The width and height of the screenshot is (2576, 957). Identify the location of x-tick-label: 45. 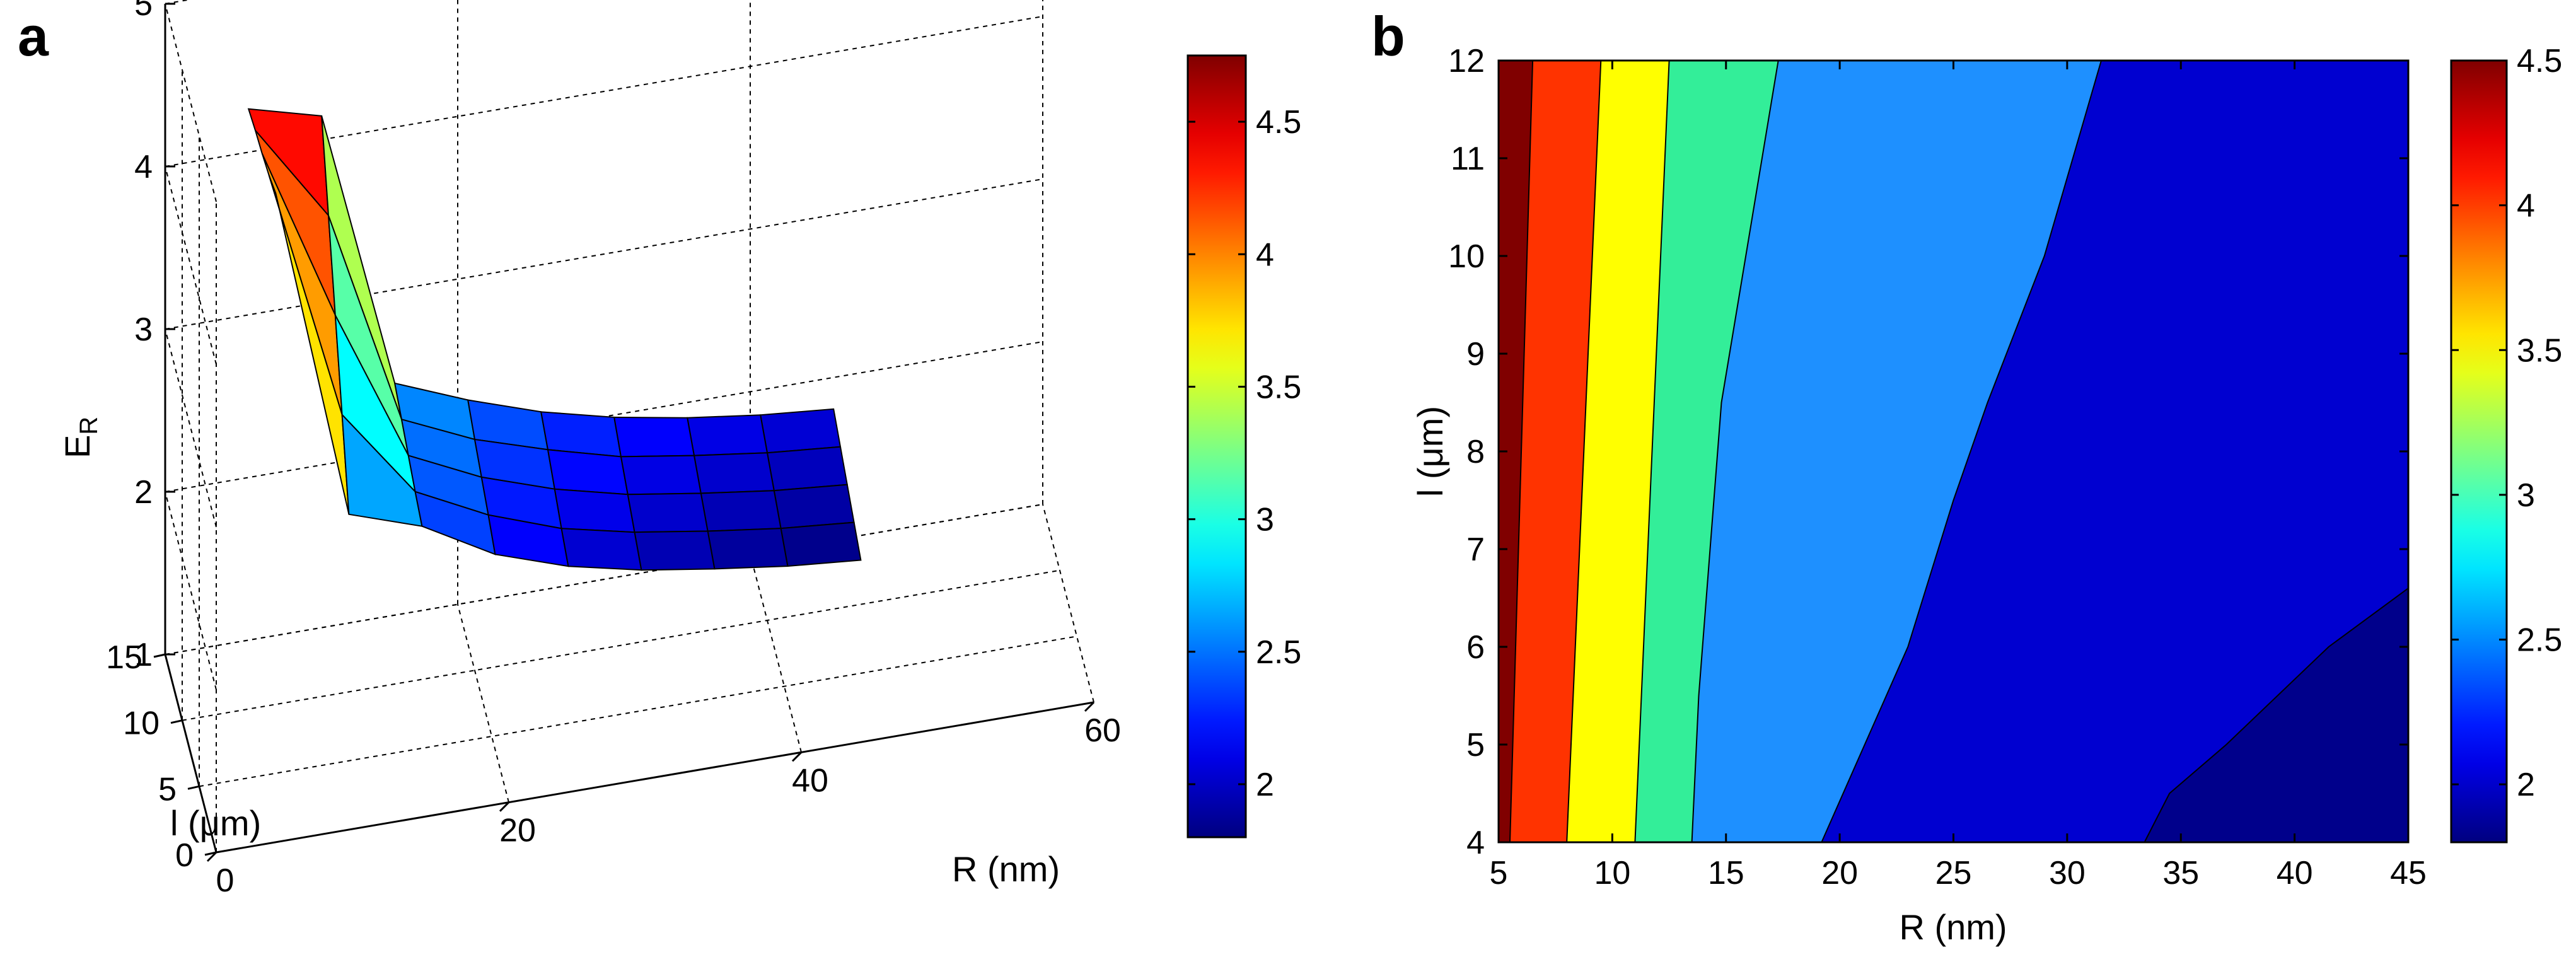
(2408, 873).